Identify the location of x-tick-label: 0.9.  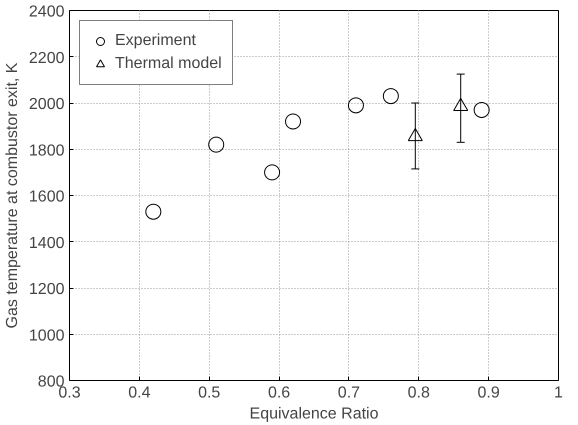
(489, 393).